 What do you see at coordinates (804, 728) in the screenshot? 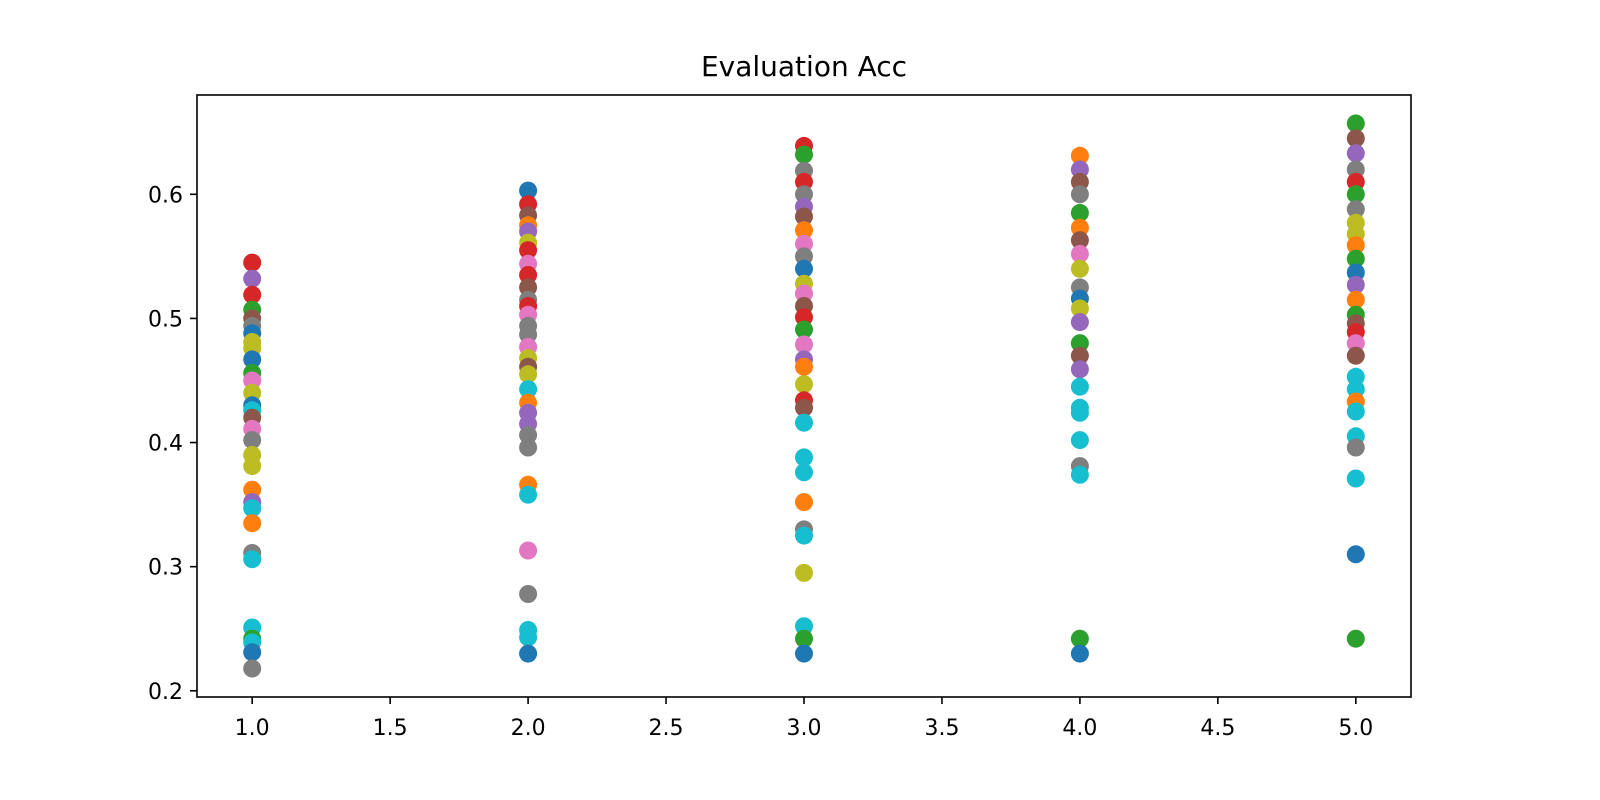
I see `x-tick-label: 3.0` at bounding box center [804, 728].